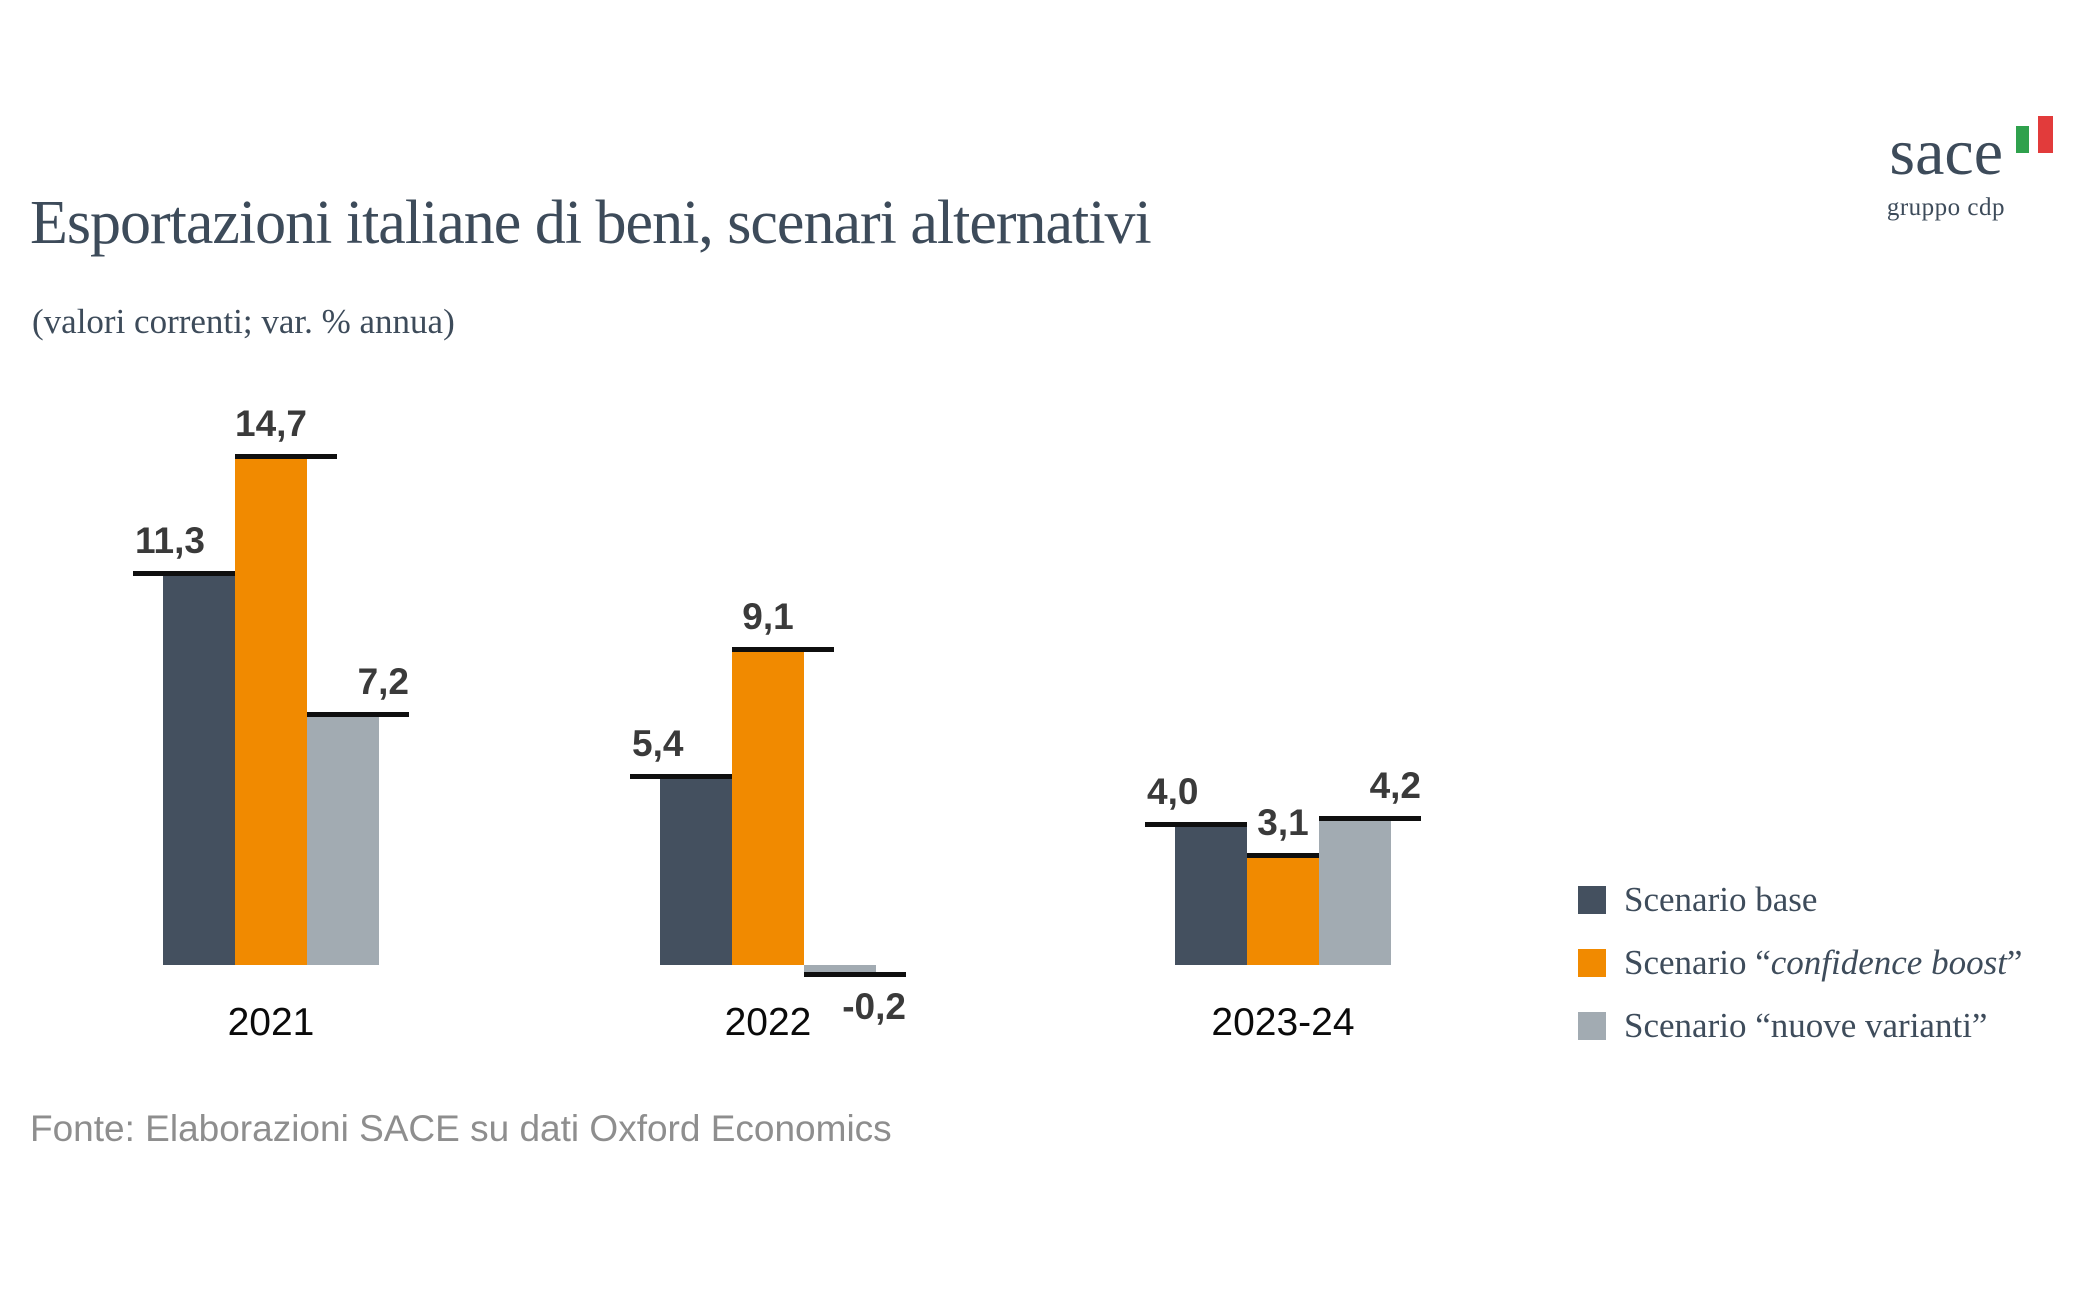  I want to click on legend-item-confidence: Scenario “confidence boost”, so click(1800, 963).